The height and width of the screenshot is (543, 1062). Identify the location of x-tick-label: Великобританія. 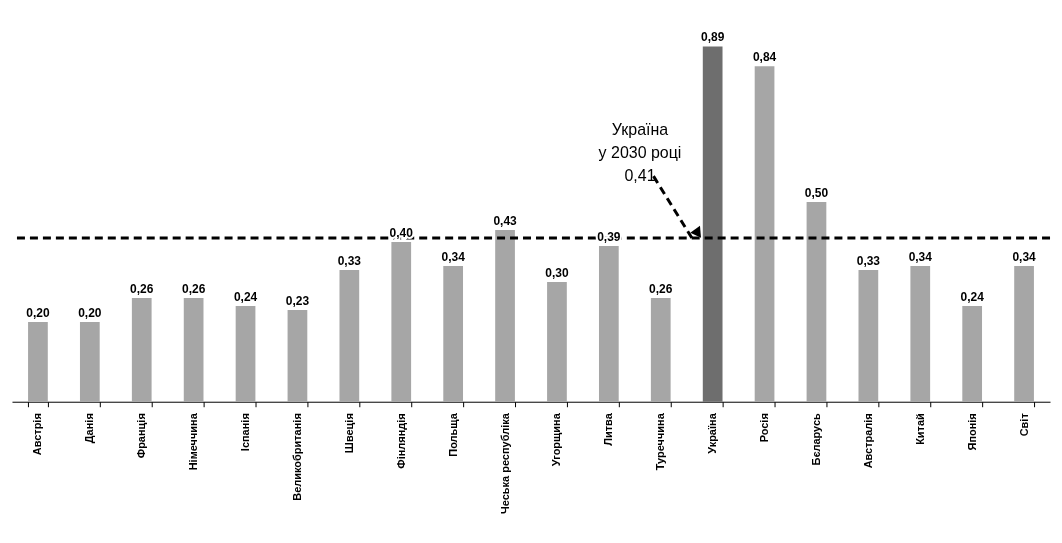
(296, 457).